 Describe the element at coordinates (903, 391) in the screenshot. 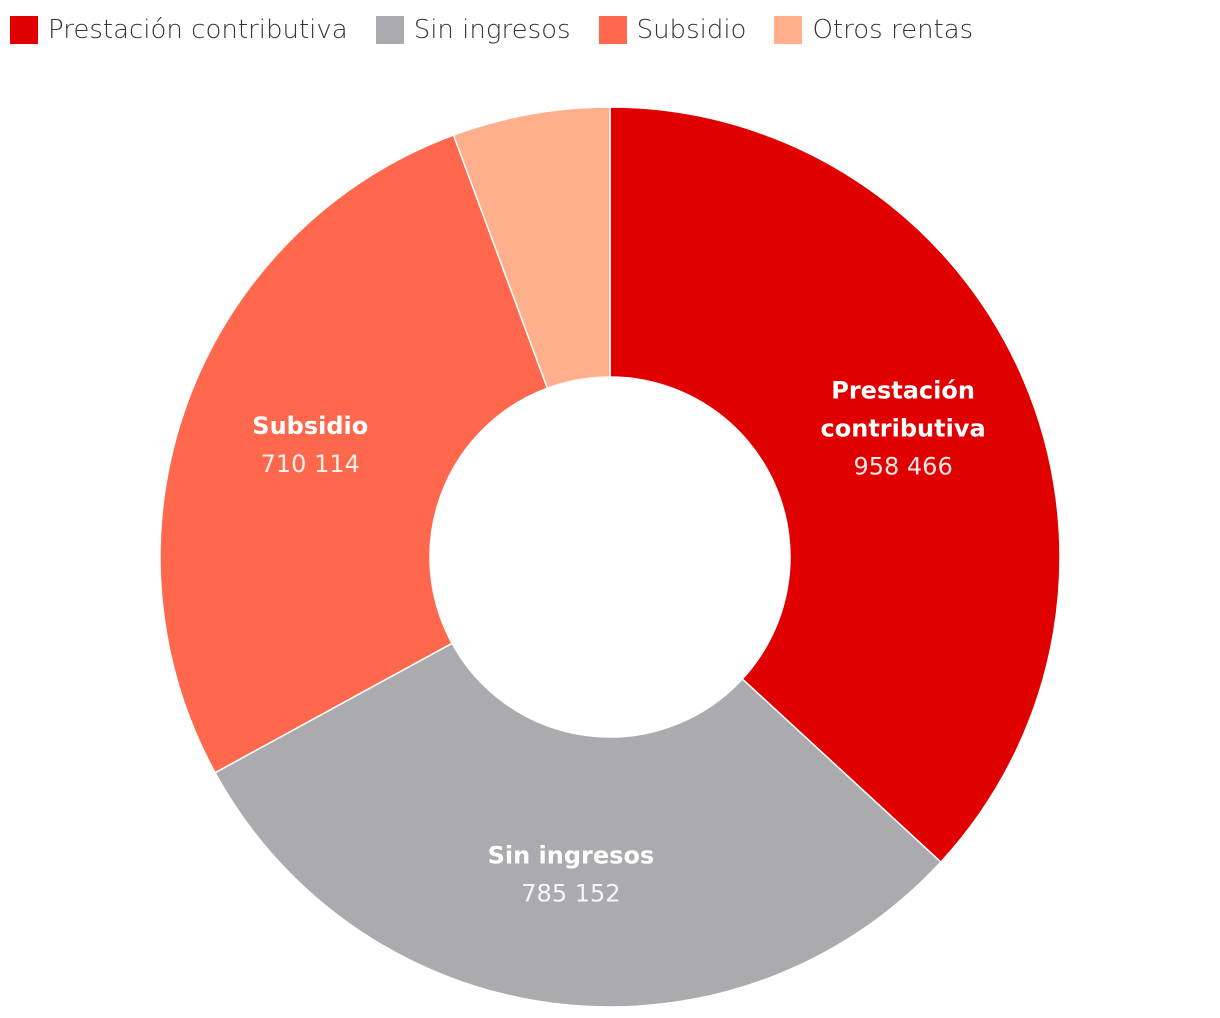

I see `slice-label-prestacion-contributiva-line-1: Prestación` at that location.